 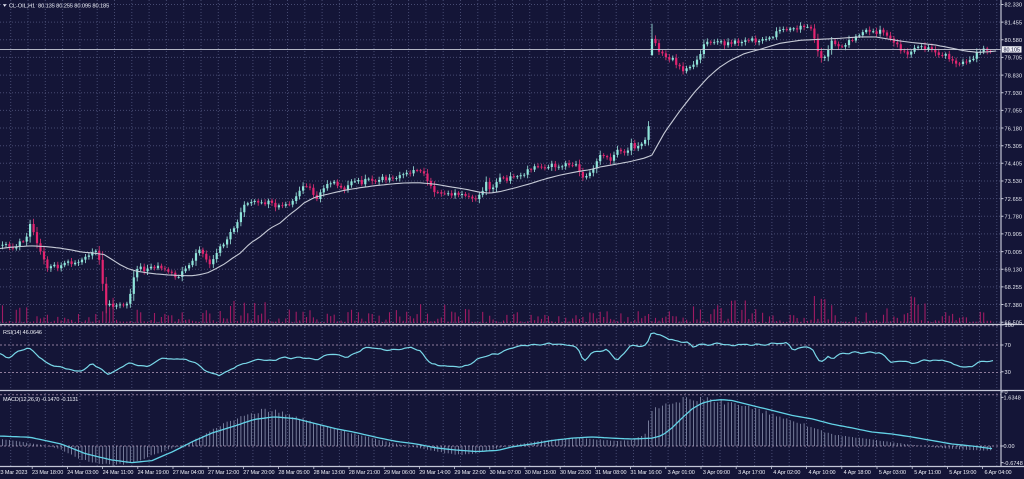 What do you see at coordinates (1014, 182) in the screenshot?
I see `svg-text: 73.530` at bounding box center [1014, 182].